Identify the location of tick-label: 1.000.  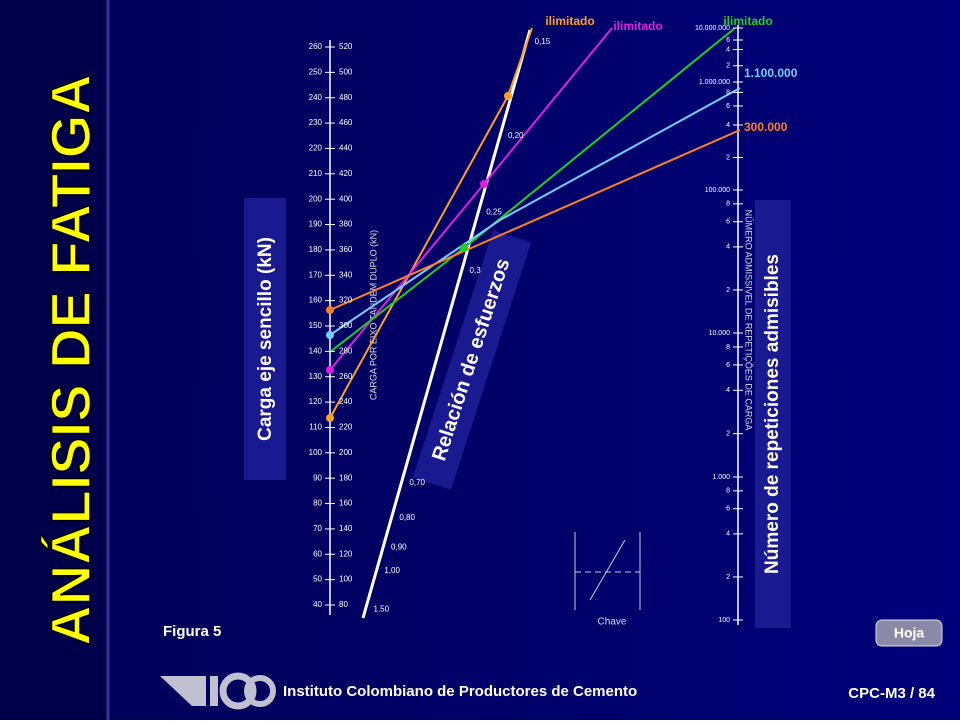
(721, 477).